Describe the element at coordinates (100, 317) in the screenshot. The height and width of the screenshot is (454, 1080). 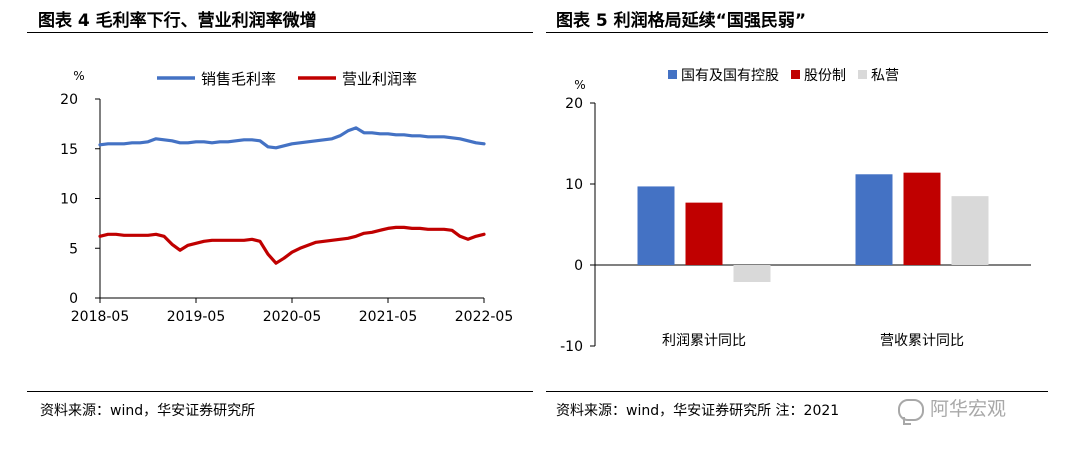
I see `x-tick-label: 2018-05` at that location.